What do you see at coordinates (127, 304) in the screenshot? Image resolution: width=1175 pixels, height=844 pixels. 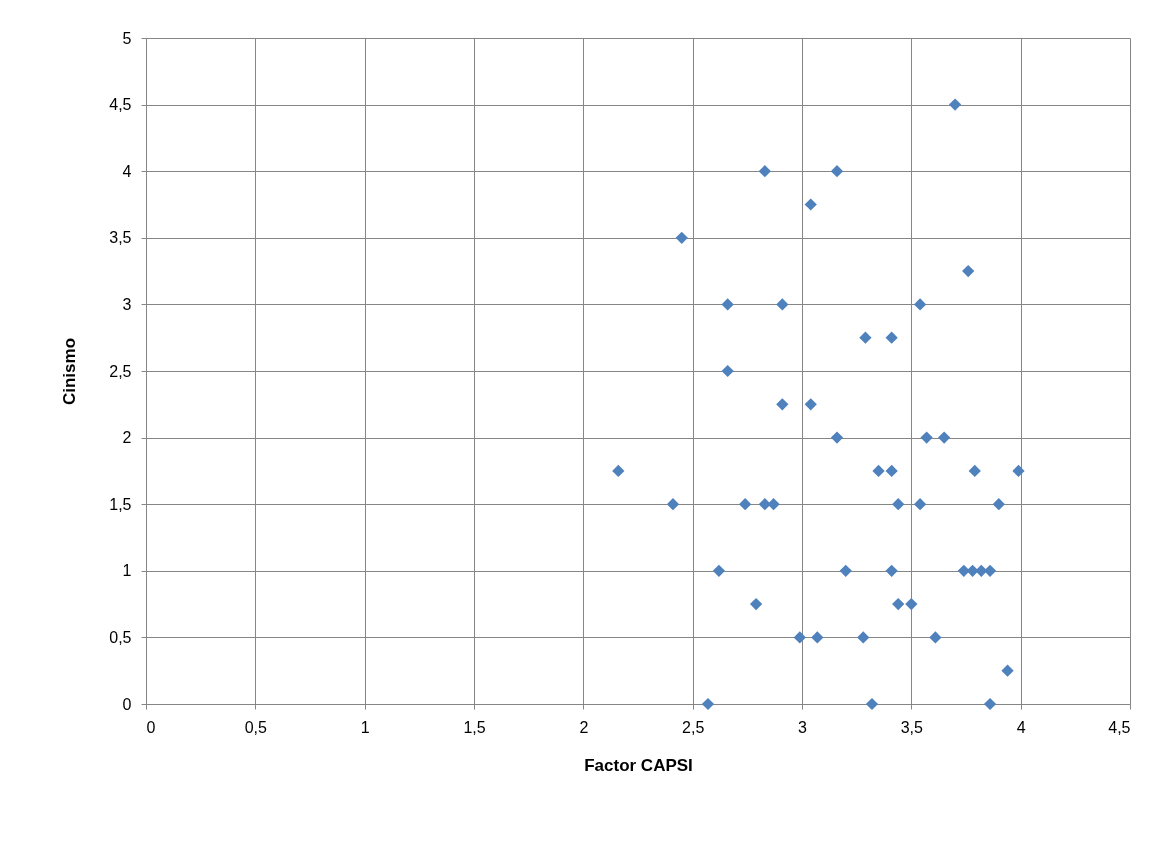 I see `y-tick-label: 3` at bounding box center [127, 304].